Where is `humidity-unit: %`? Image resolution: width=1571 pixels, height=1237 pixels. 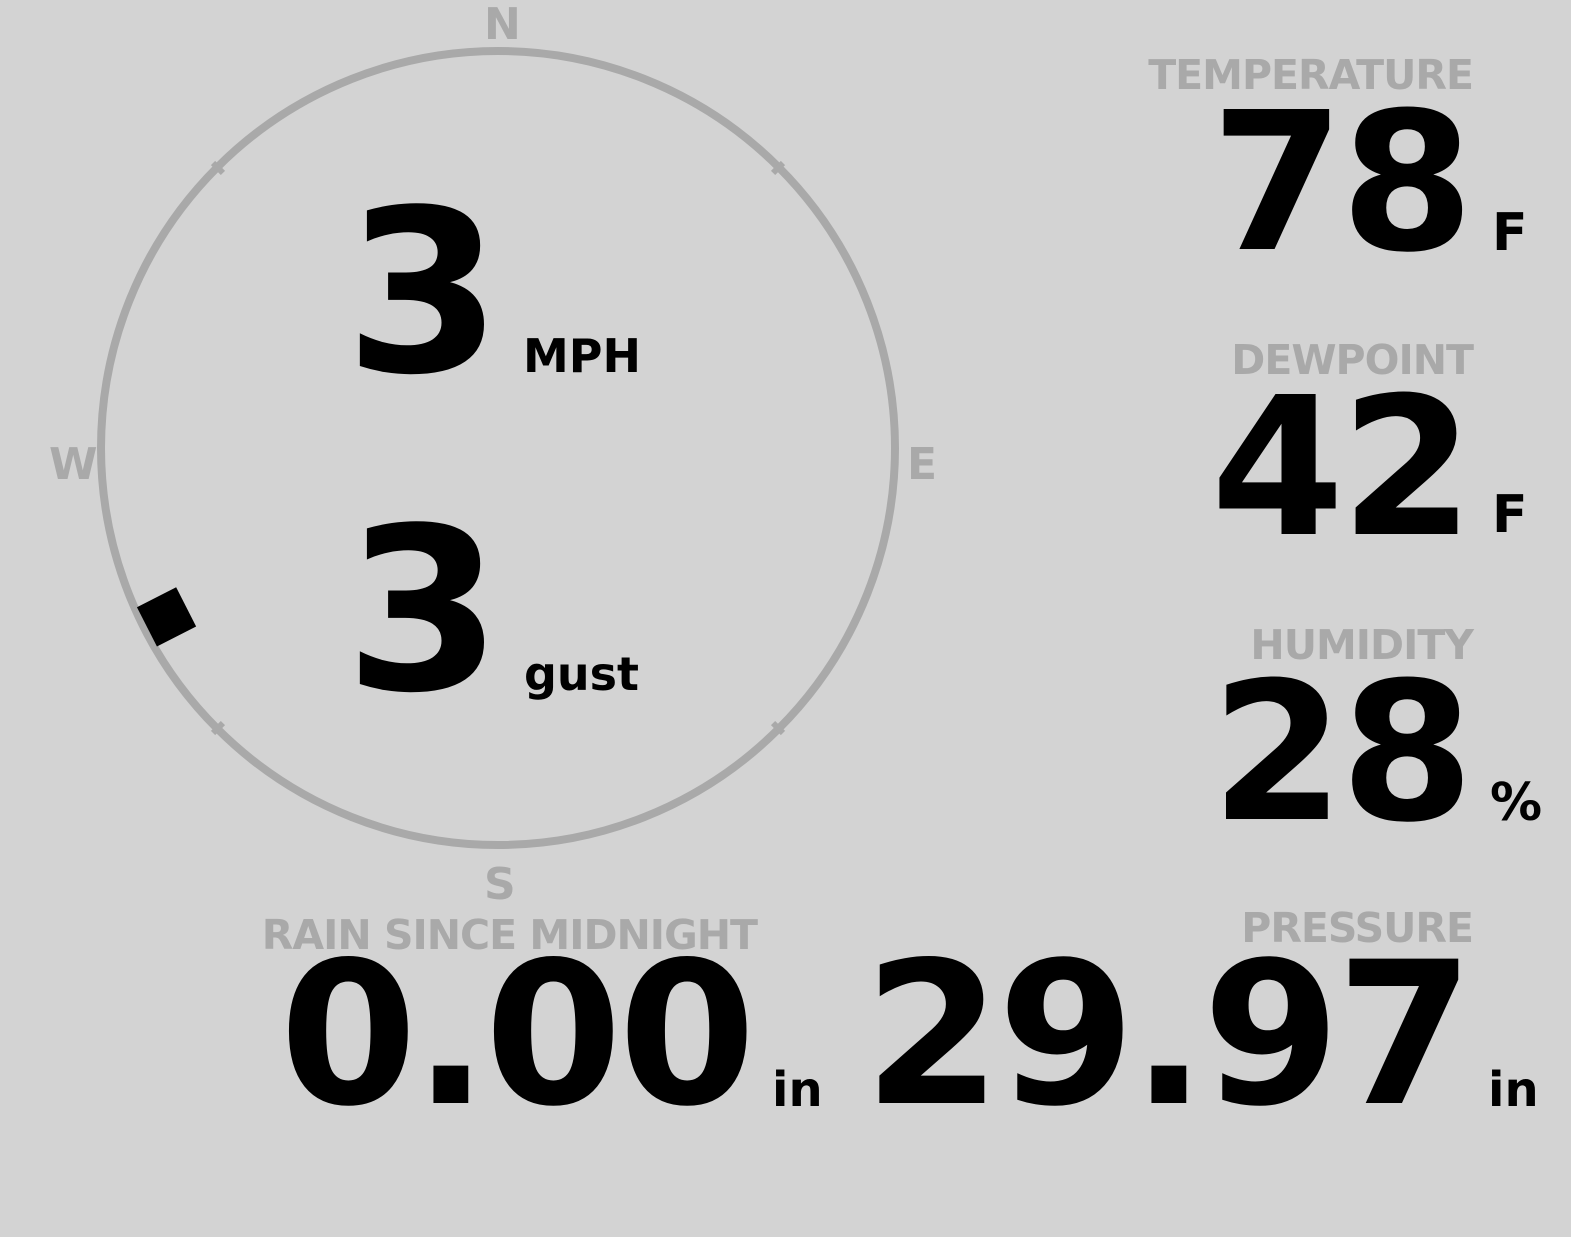 humidity-unit: % is located at coordinates (1516, 803).